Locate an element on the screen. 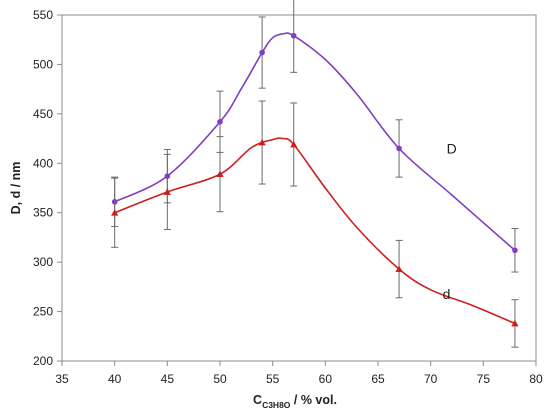 This screenshot has width=550, height=416. x-tick-label: 75 is located at coordinates (484, 379).